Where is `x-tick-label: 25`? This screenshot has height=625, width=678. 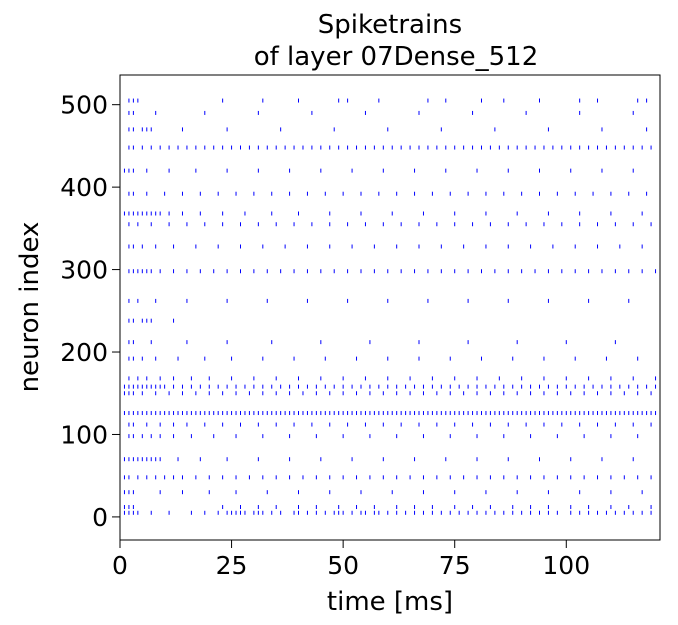
x-tick-label: 25 is located at coordinates (232, 565).